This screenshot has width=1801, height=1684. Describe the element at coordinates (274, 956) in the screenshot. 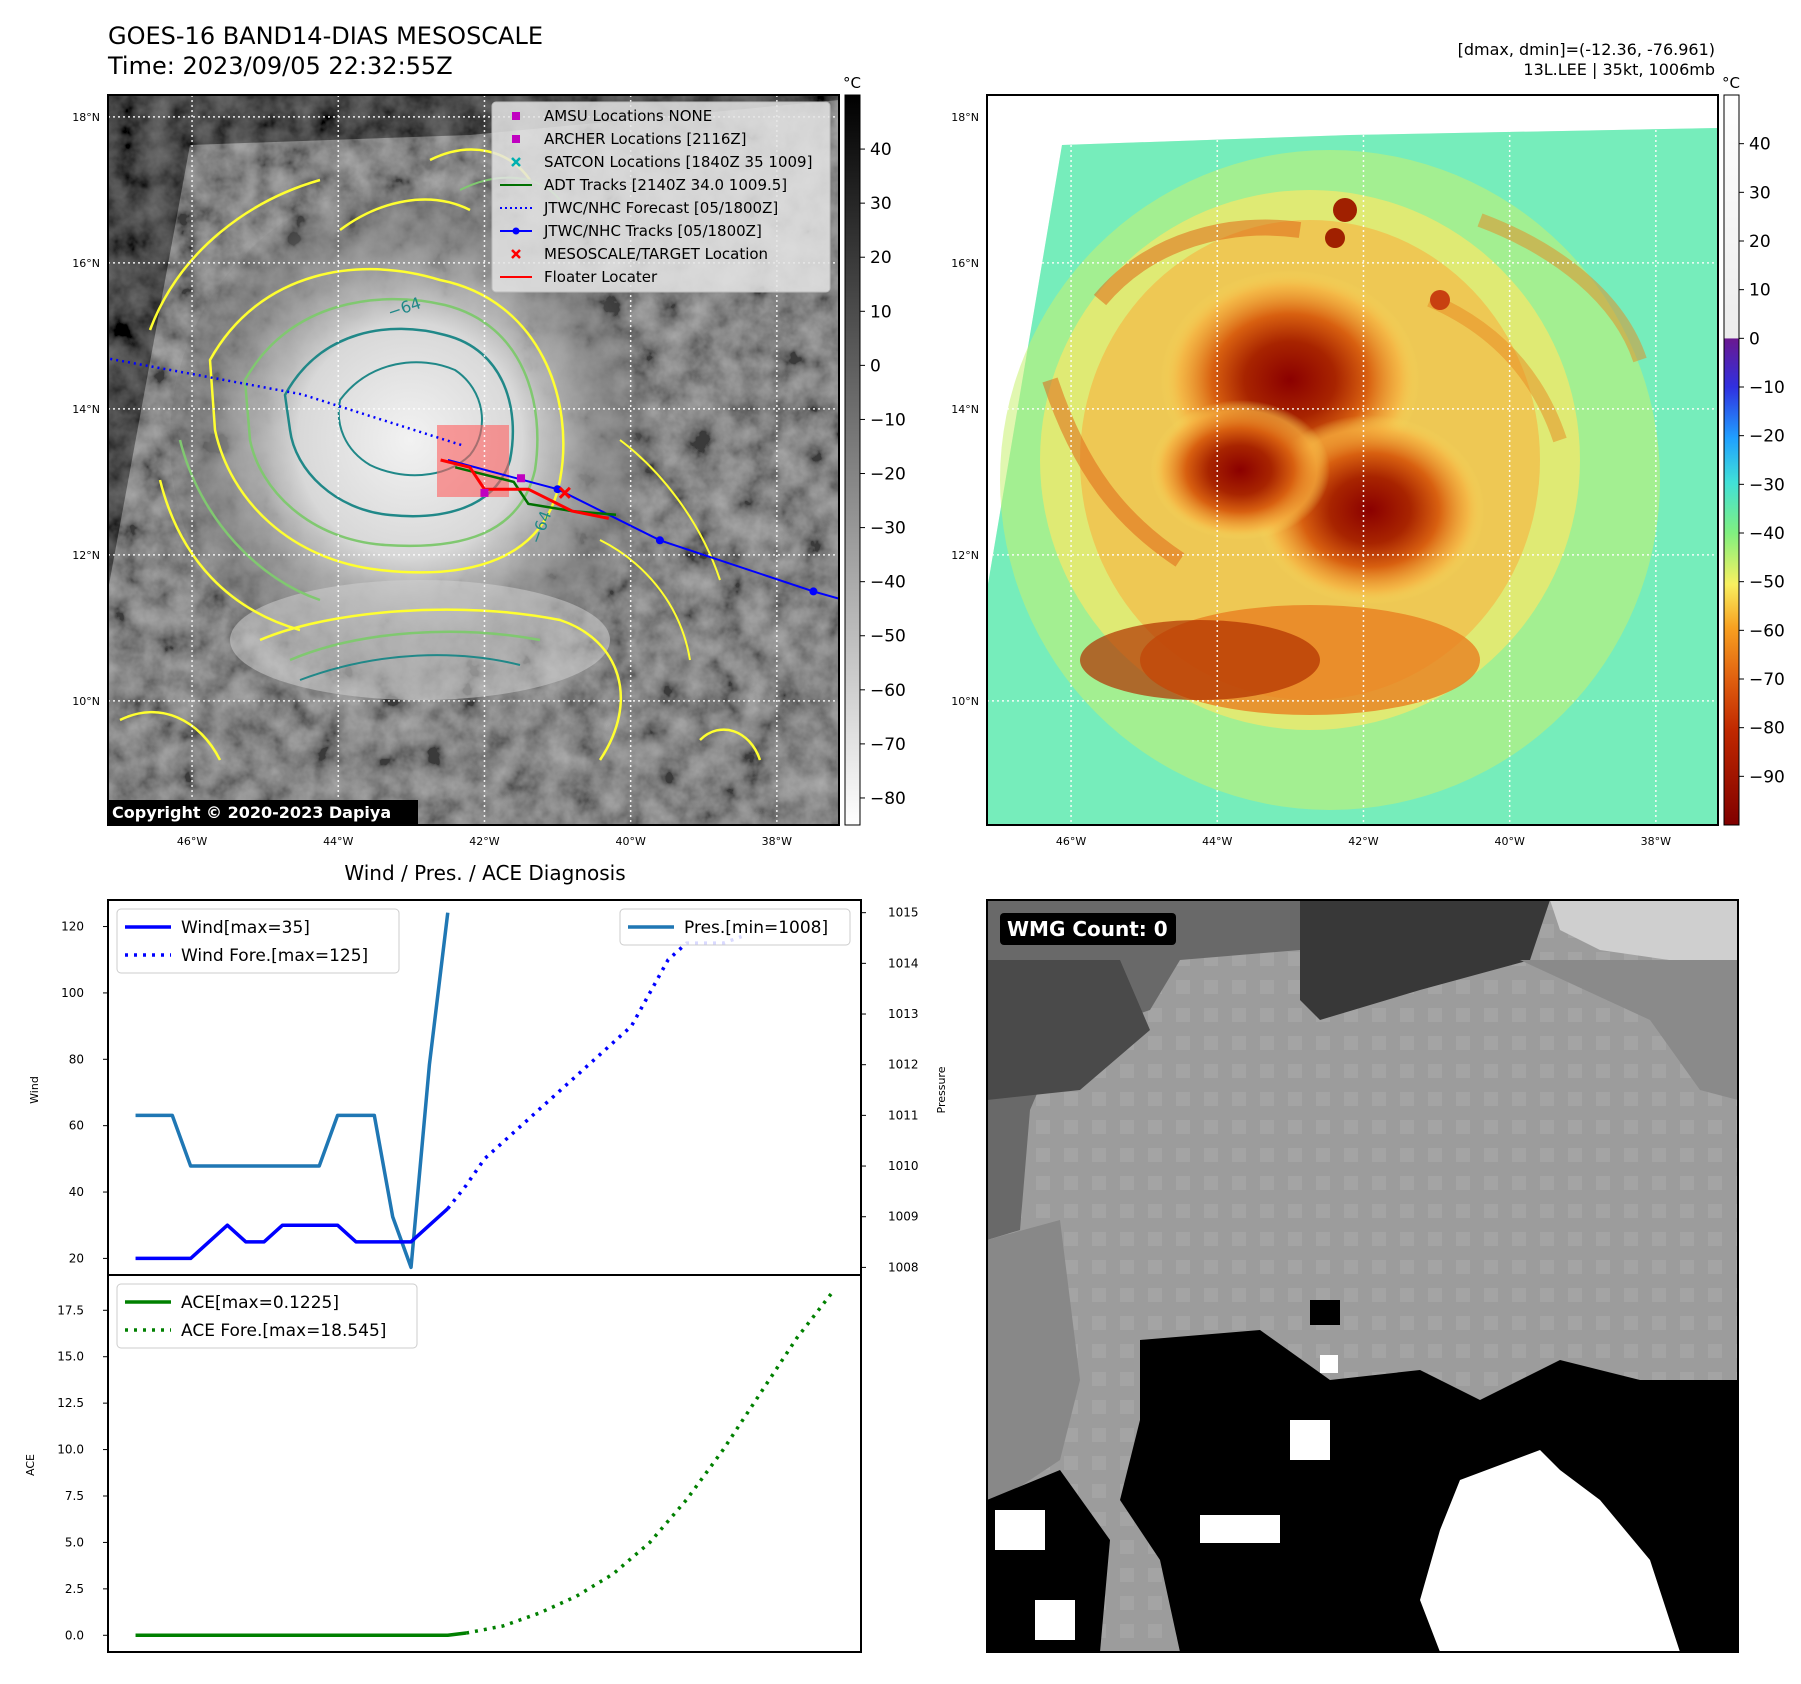

I see `chart-legend-label: Wind Fore.[max=125]` at that location.